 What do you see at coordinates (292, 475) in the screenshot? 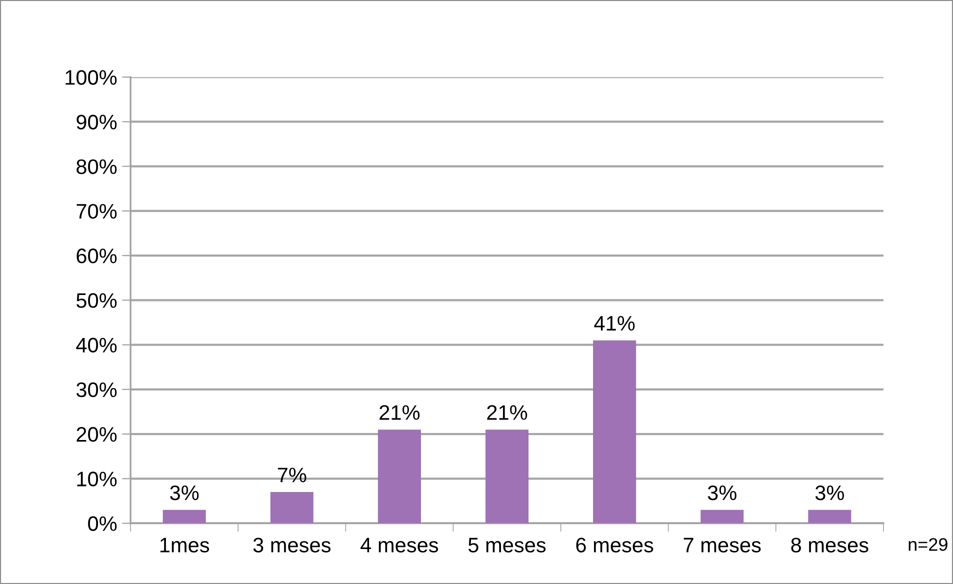
I see `data-label: 7%` at bounding box center [292, 475].